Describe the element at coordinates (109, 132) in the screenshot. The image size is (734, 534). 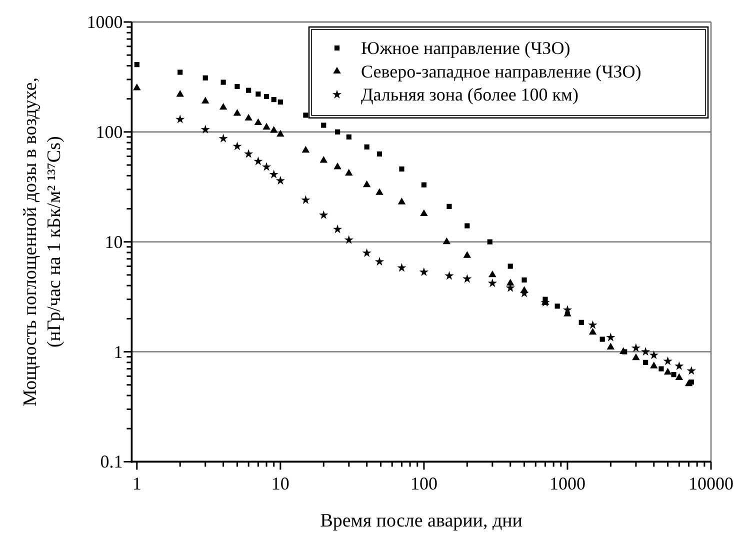
I see `y-tick-label: 100` at that location.